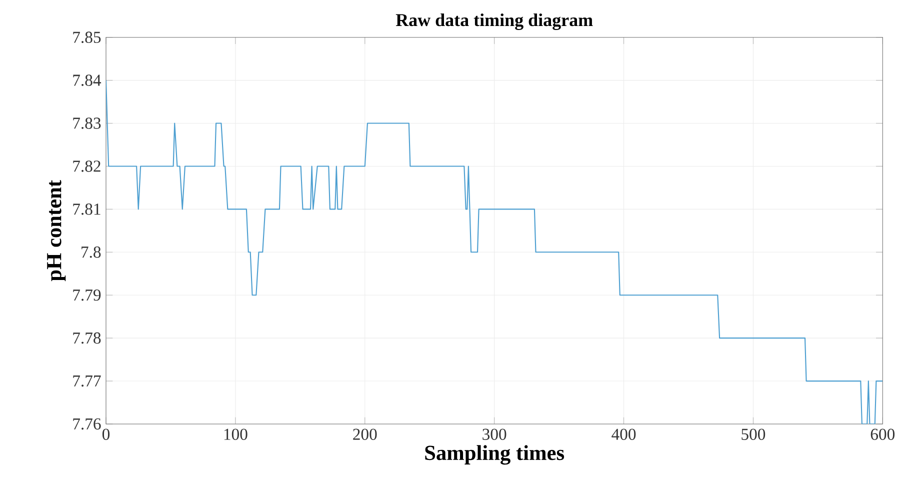 The image size is (904, 480). I want to click on y-tick-label: 7.8, so click(91, 252).